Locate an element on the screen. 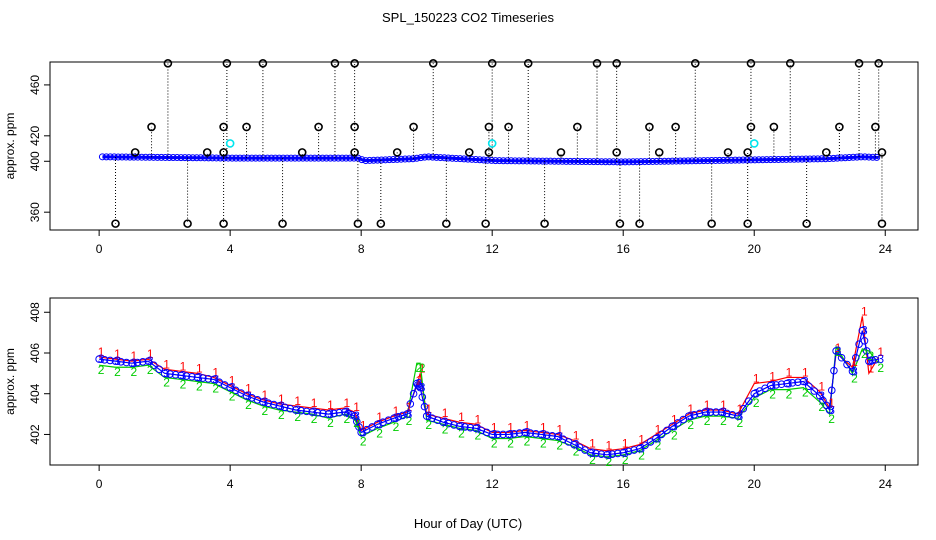  y-tick-label: 404 is located at coordinates (35, 393).